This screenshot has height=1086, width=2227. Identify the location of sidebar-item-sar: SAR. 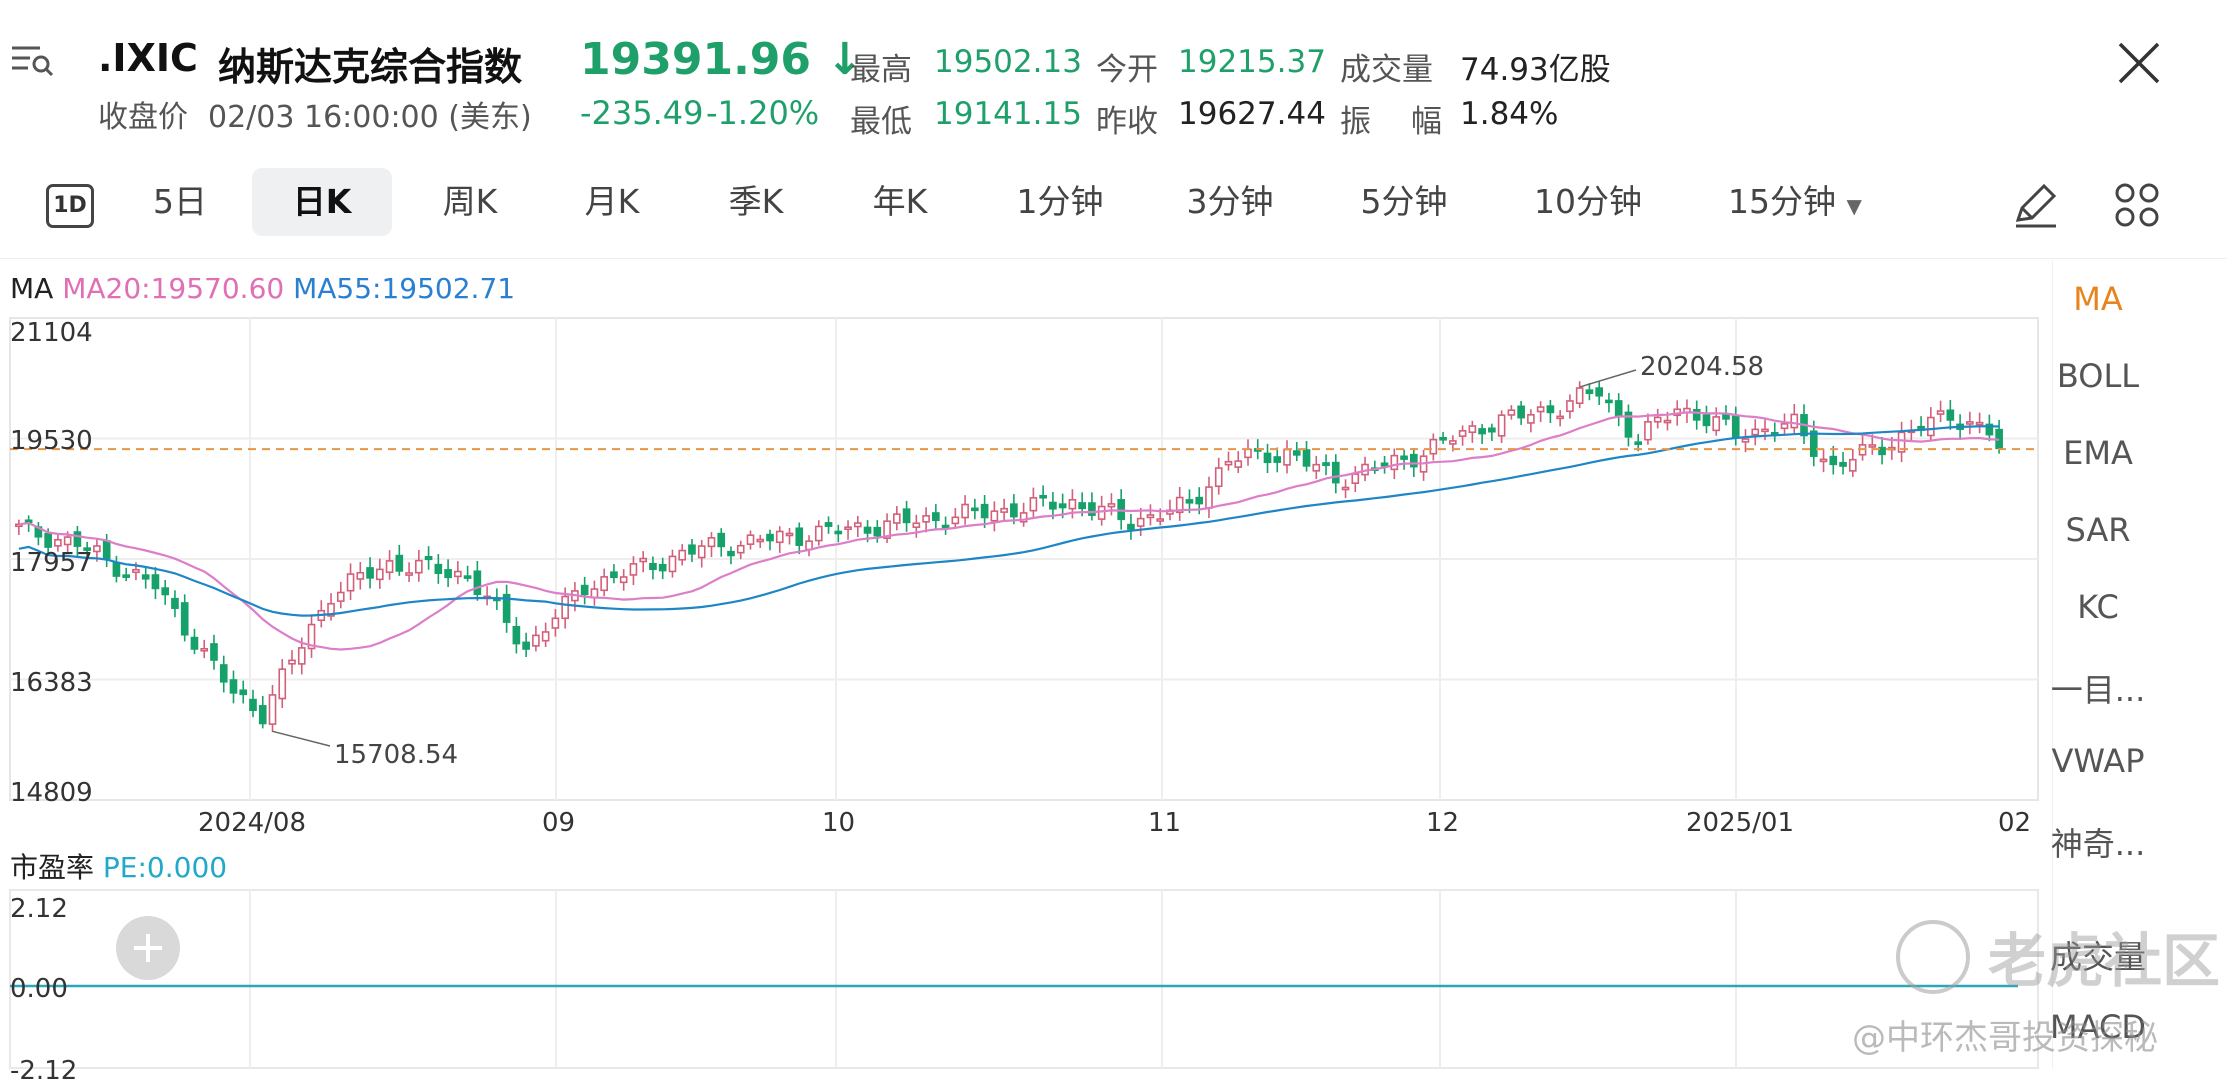
(2098, 530).